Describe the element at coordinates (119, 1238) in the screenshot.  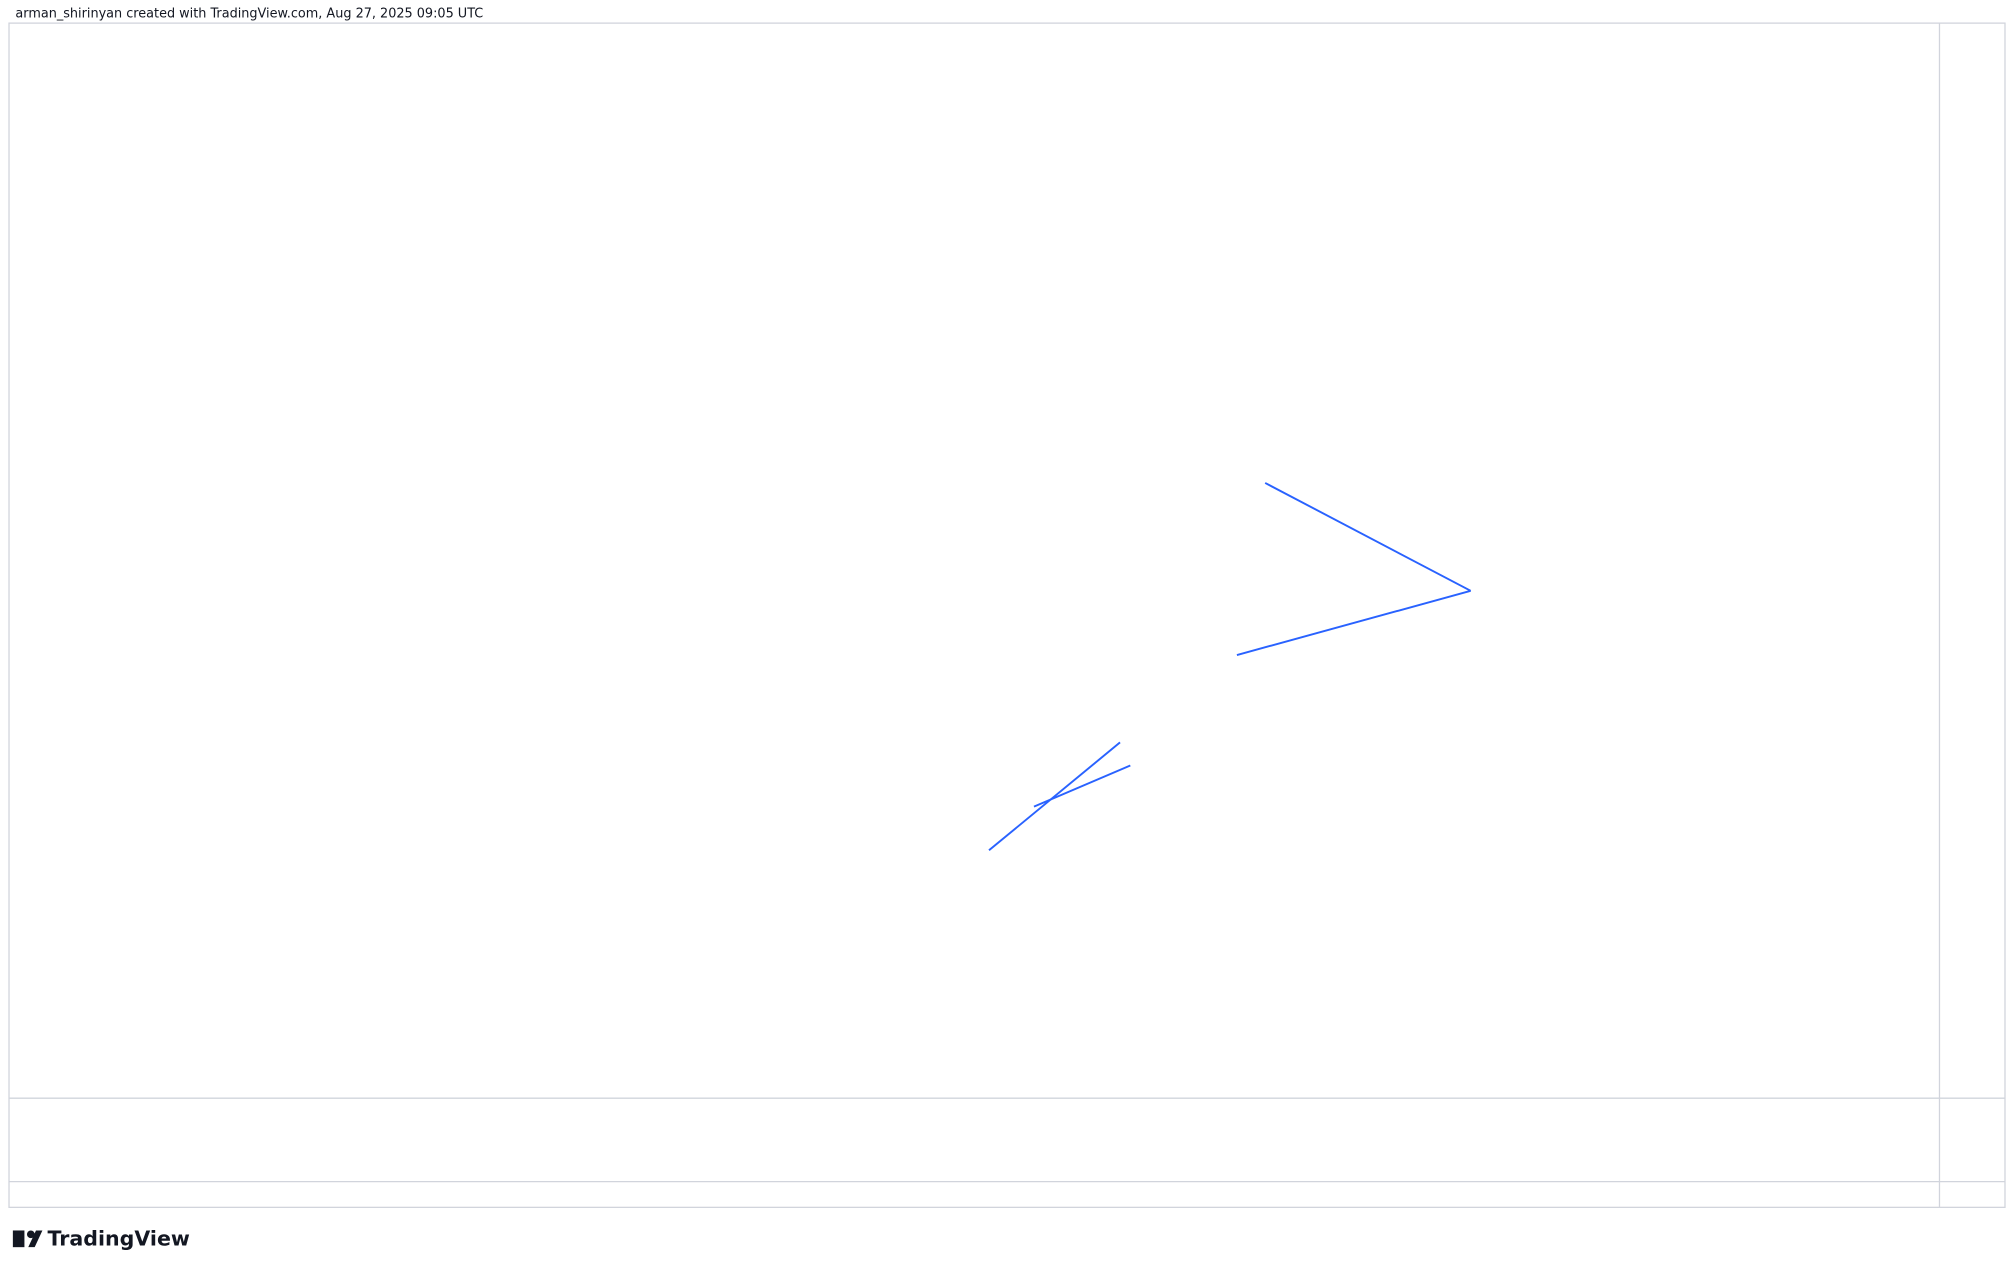
I see `logo-text: TradingView` at that location.